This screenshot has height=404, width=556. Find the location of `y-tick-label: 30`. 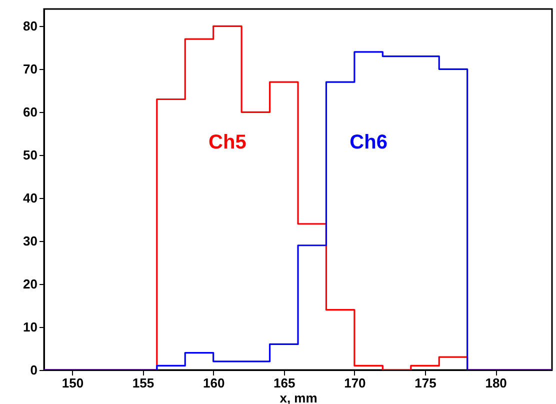

y-tick-label: 30 is located at coordinates (30, 241).